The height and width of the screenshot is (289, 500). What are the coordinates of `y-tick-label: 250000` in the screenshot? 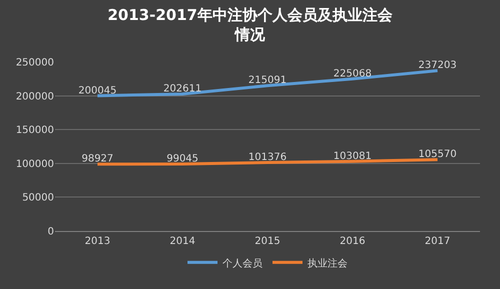 It's located at (35, 63).